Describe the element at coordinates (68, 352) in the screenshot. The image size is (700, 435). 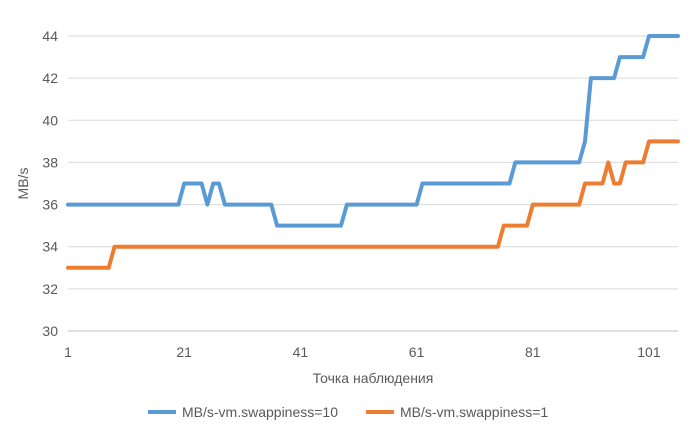
I see `x-tick-label: 1` at that location.